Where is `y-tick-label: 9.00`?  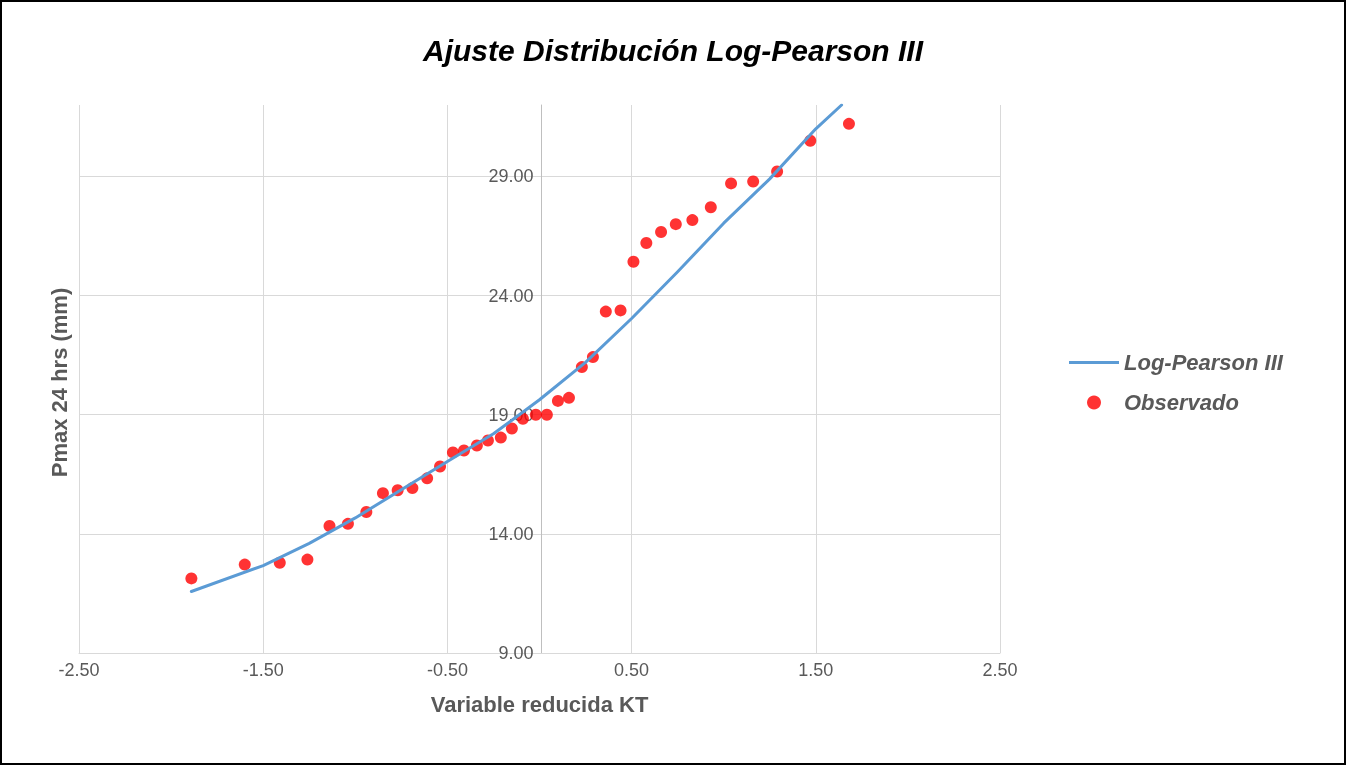 y-tick-label: 9.00 is located at coordinates (516, 653).